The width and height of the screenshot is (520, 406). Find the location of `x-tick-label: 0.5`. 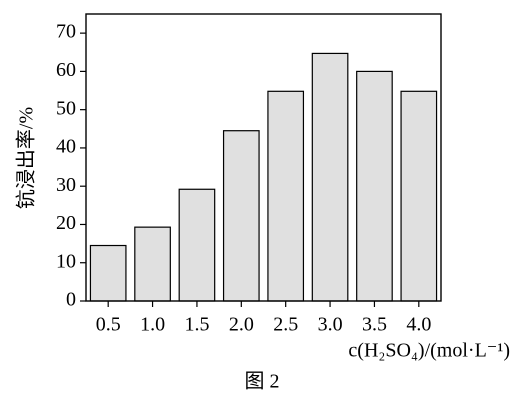

x-tick-label: 0.5 is located at coordinates (108, 325).